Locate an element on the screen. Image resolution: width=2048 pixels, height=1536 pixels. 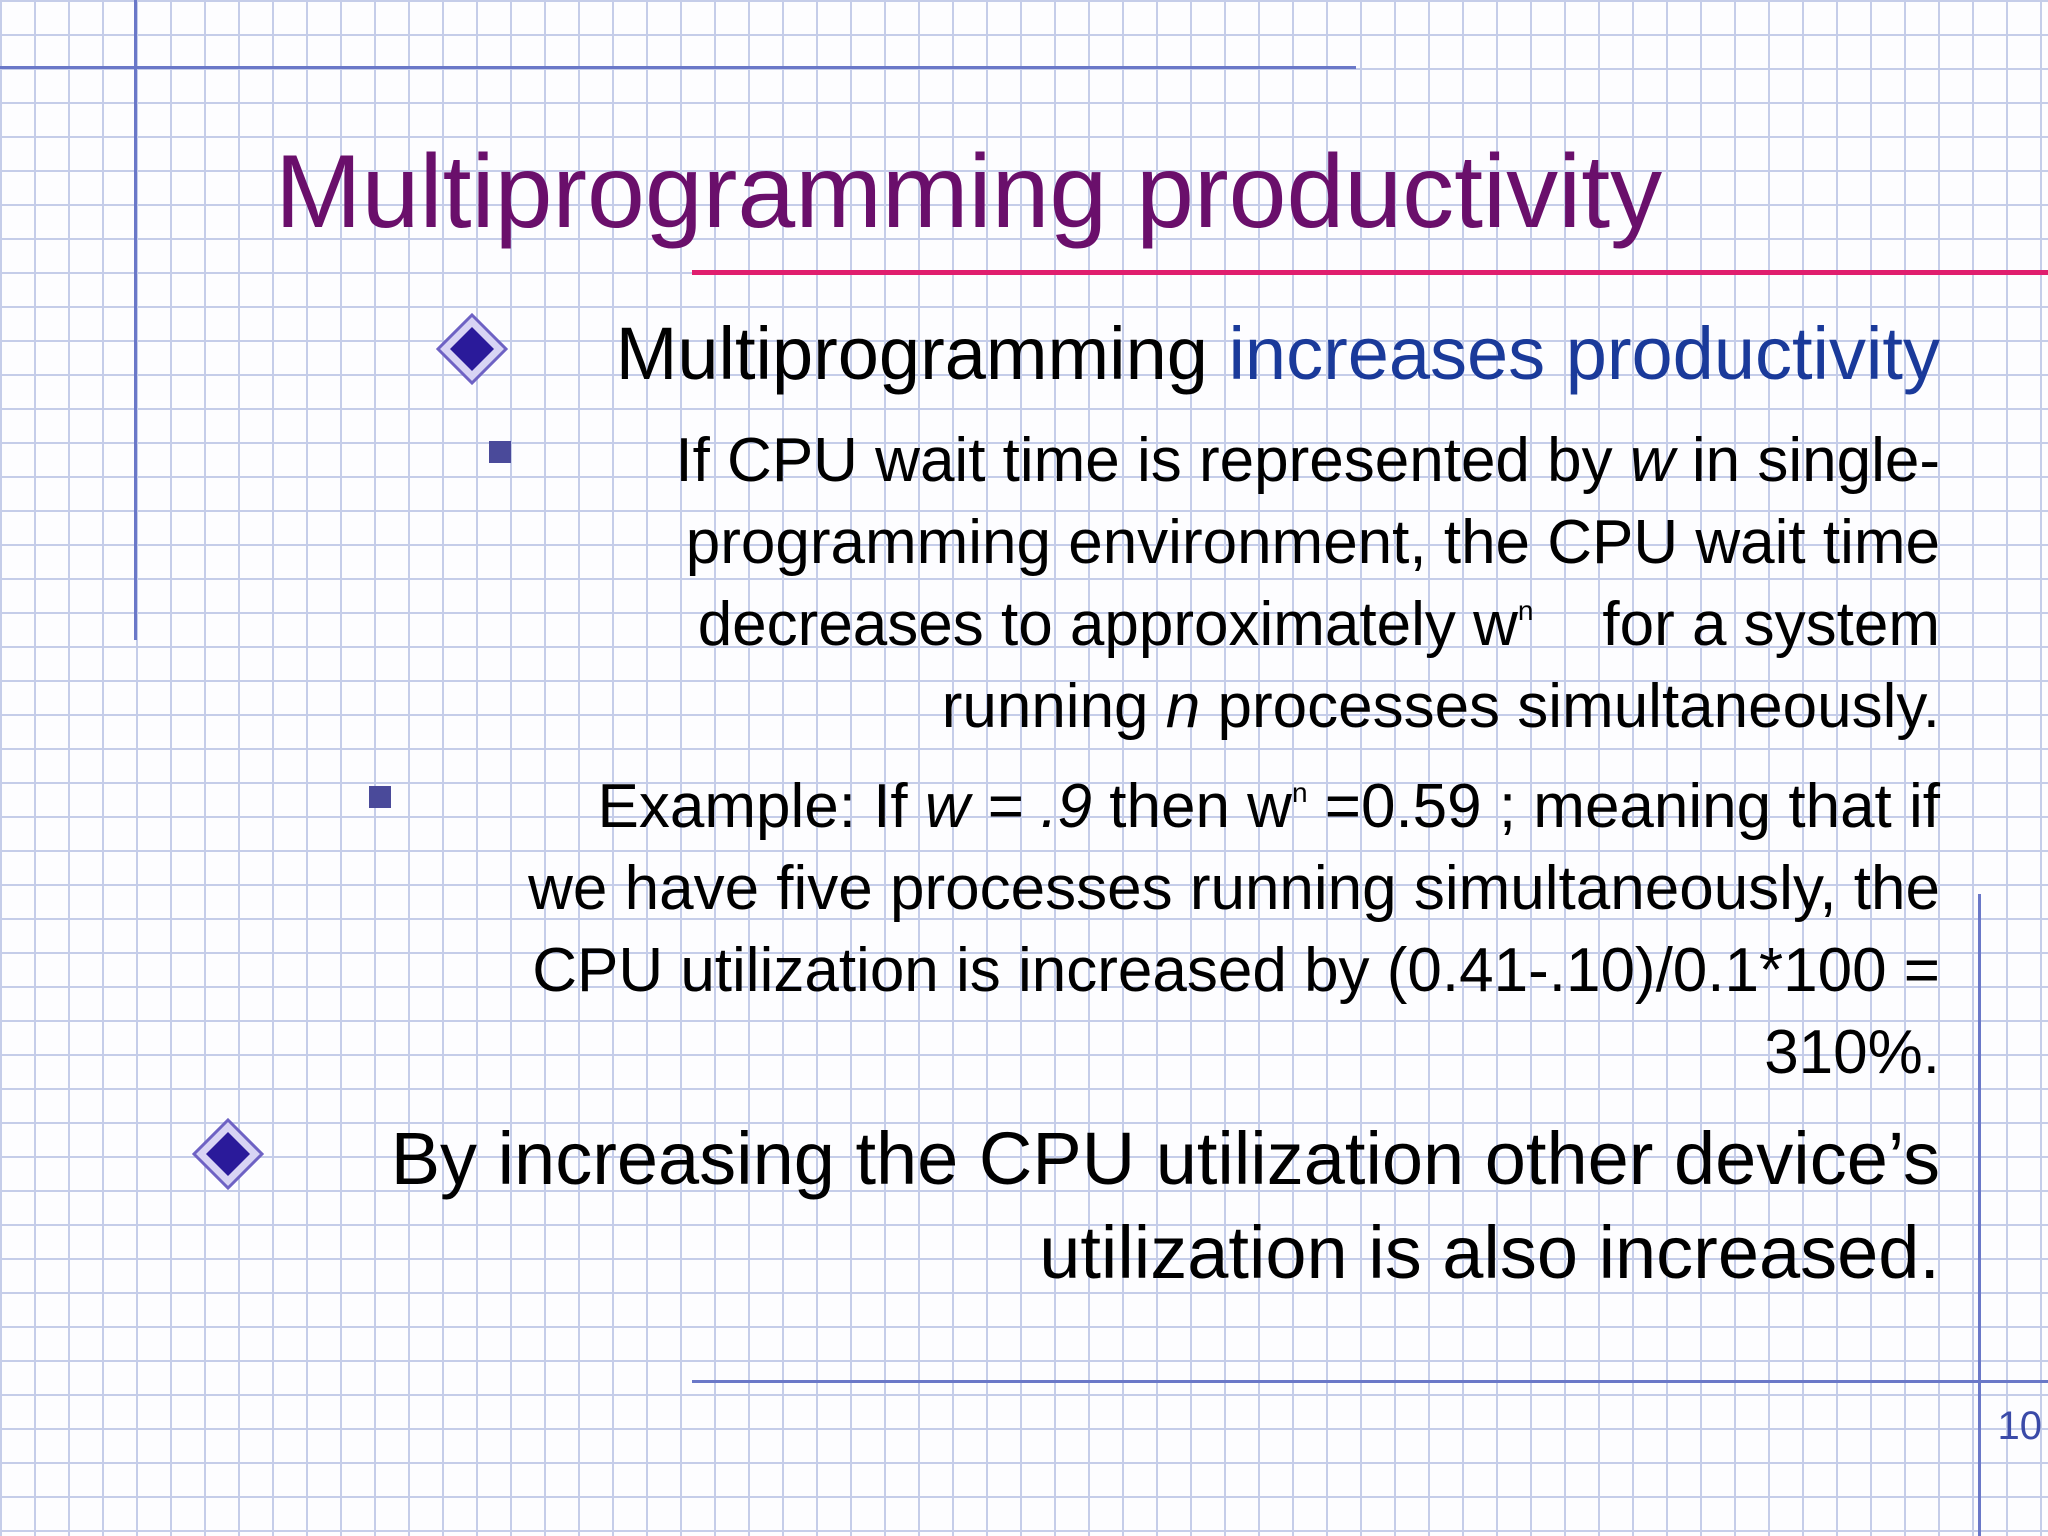
vertical-rule-right is located at coordinates (1979, 1215).